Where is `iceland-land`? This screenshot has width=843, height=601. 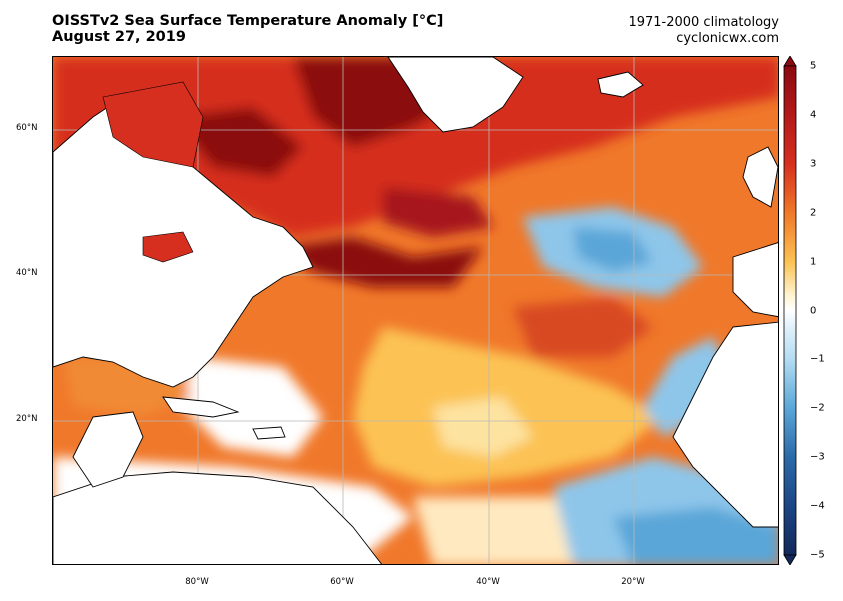 iceland-land is located at coordinates (620, 84).